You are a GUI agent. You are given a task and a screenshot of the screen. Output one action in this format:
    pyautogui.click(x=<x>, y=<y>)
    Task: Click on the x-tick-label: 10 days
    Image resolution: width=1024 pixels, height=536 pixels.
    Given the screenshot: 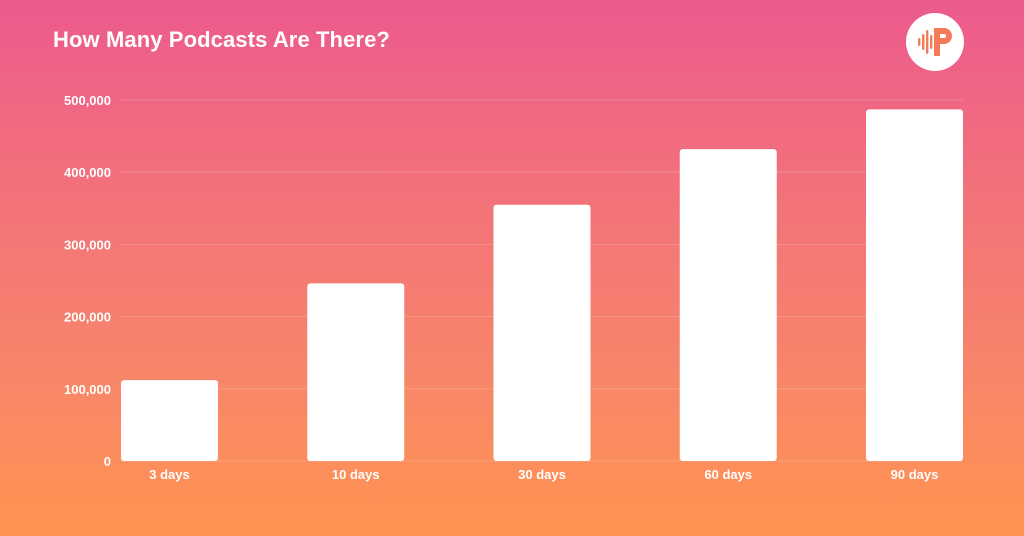 What is the action you would take?
    pyautogui.click(x=356, y=474)
    